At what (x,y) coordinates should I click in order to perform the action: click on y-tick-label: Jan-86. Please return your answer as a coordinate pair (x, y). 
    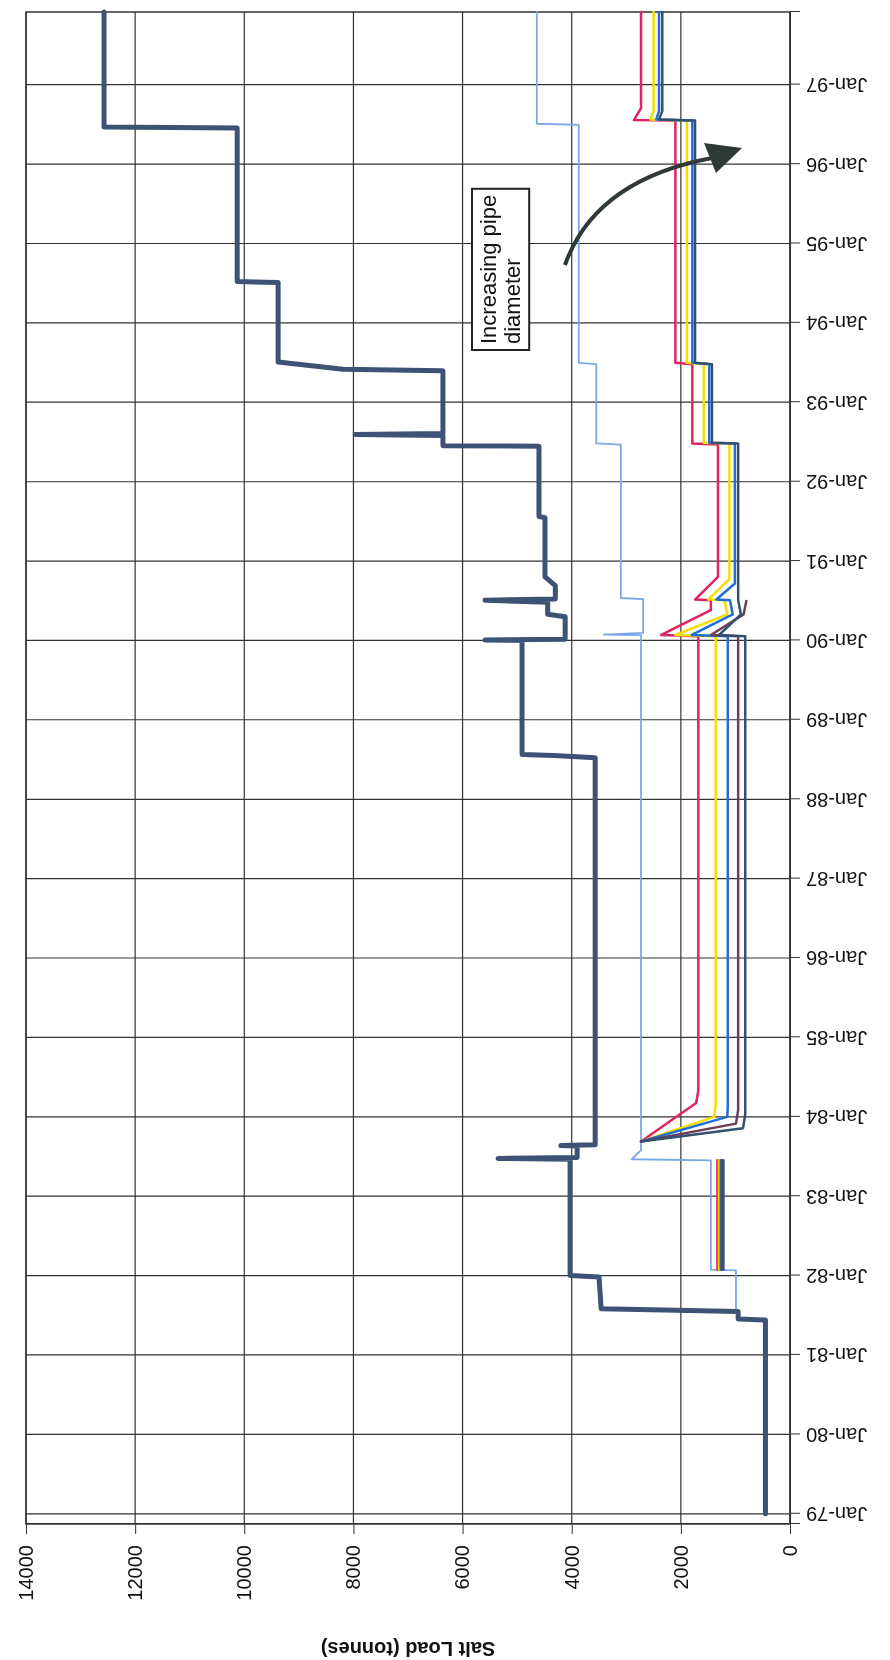
    Looking at the image, I should click on (837, 958).